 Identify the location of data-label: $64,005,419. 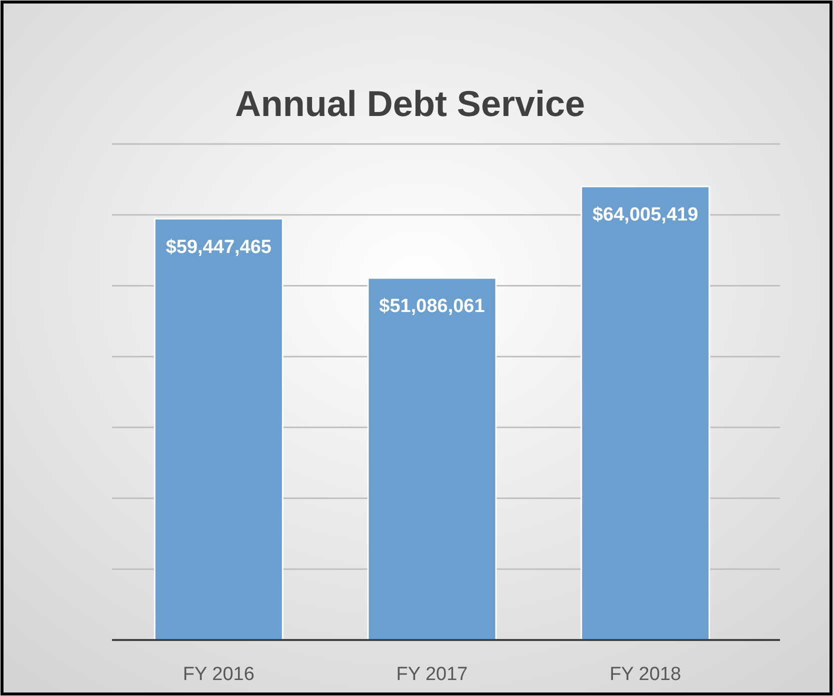
(645, 215).